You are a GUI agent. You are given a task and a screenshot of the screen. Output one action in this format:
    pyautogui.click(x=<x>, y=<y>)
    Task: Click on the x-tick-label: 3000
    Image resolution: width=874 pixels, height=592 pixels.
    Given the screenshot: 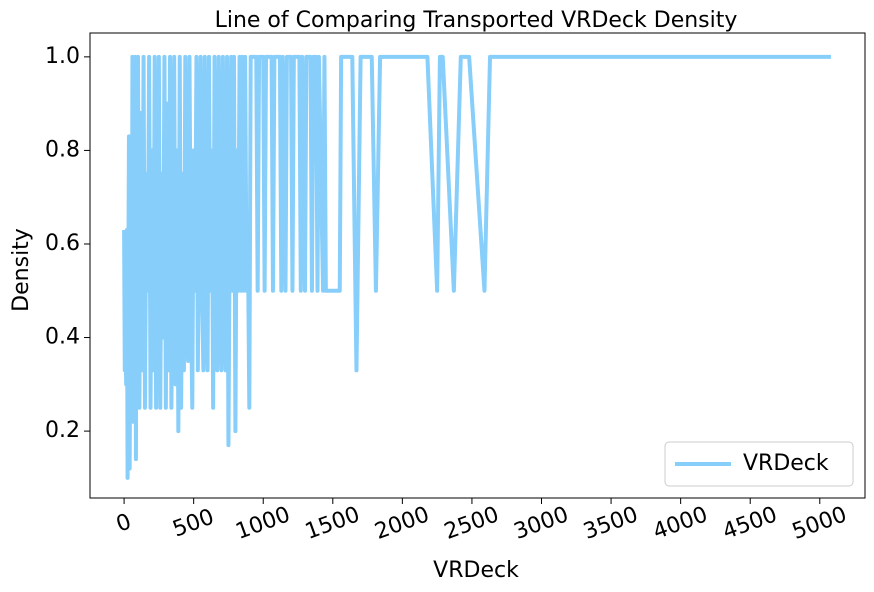 What is the action you would take?
    pyautogui.click(x=541, y=523)
    